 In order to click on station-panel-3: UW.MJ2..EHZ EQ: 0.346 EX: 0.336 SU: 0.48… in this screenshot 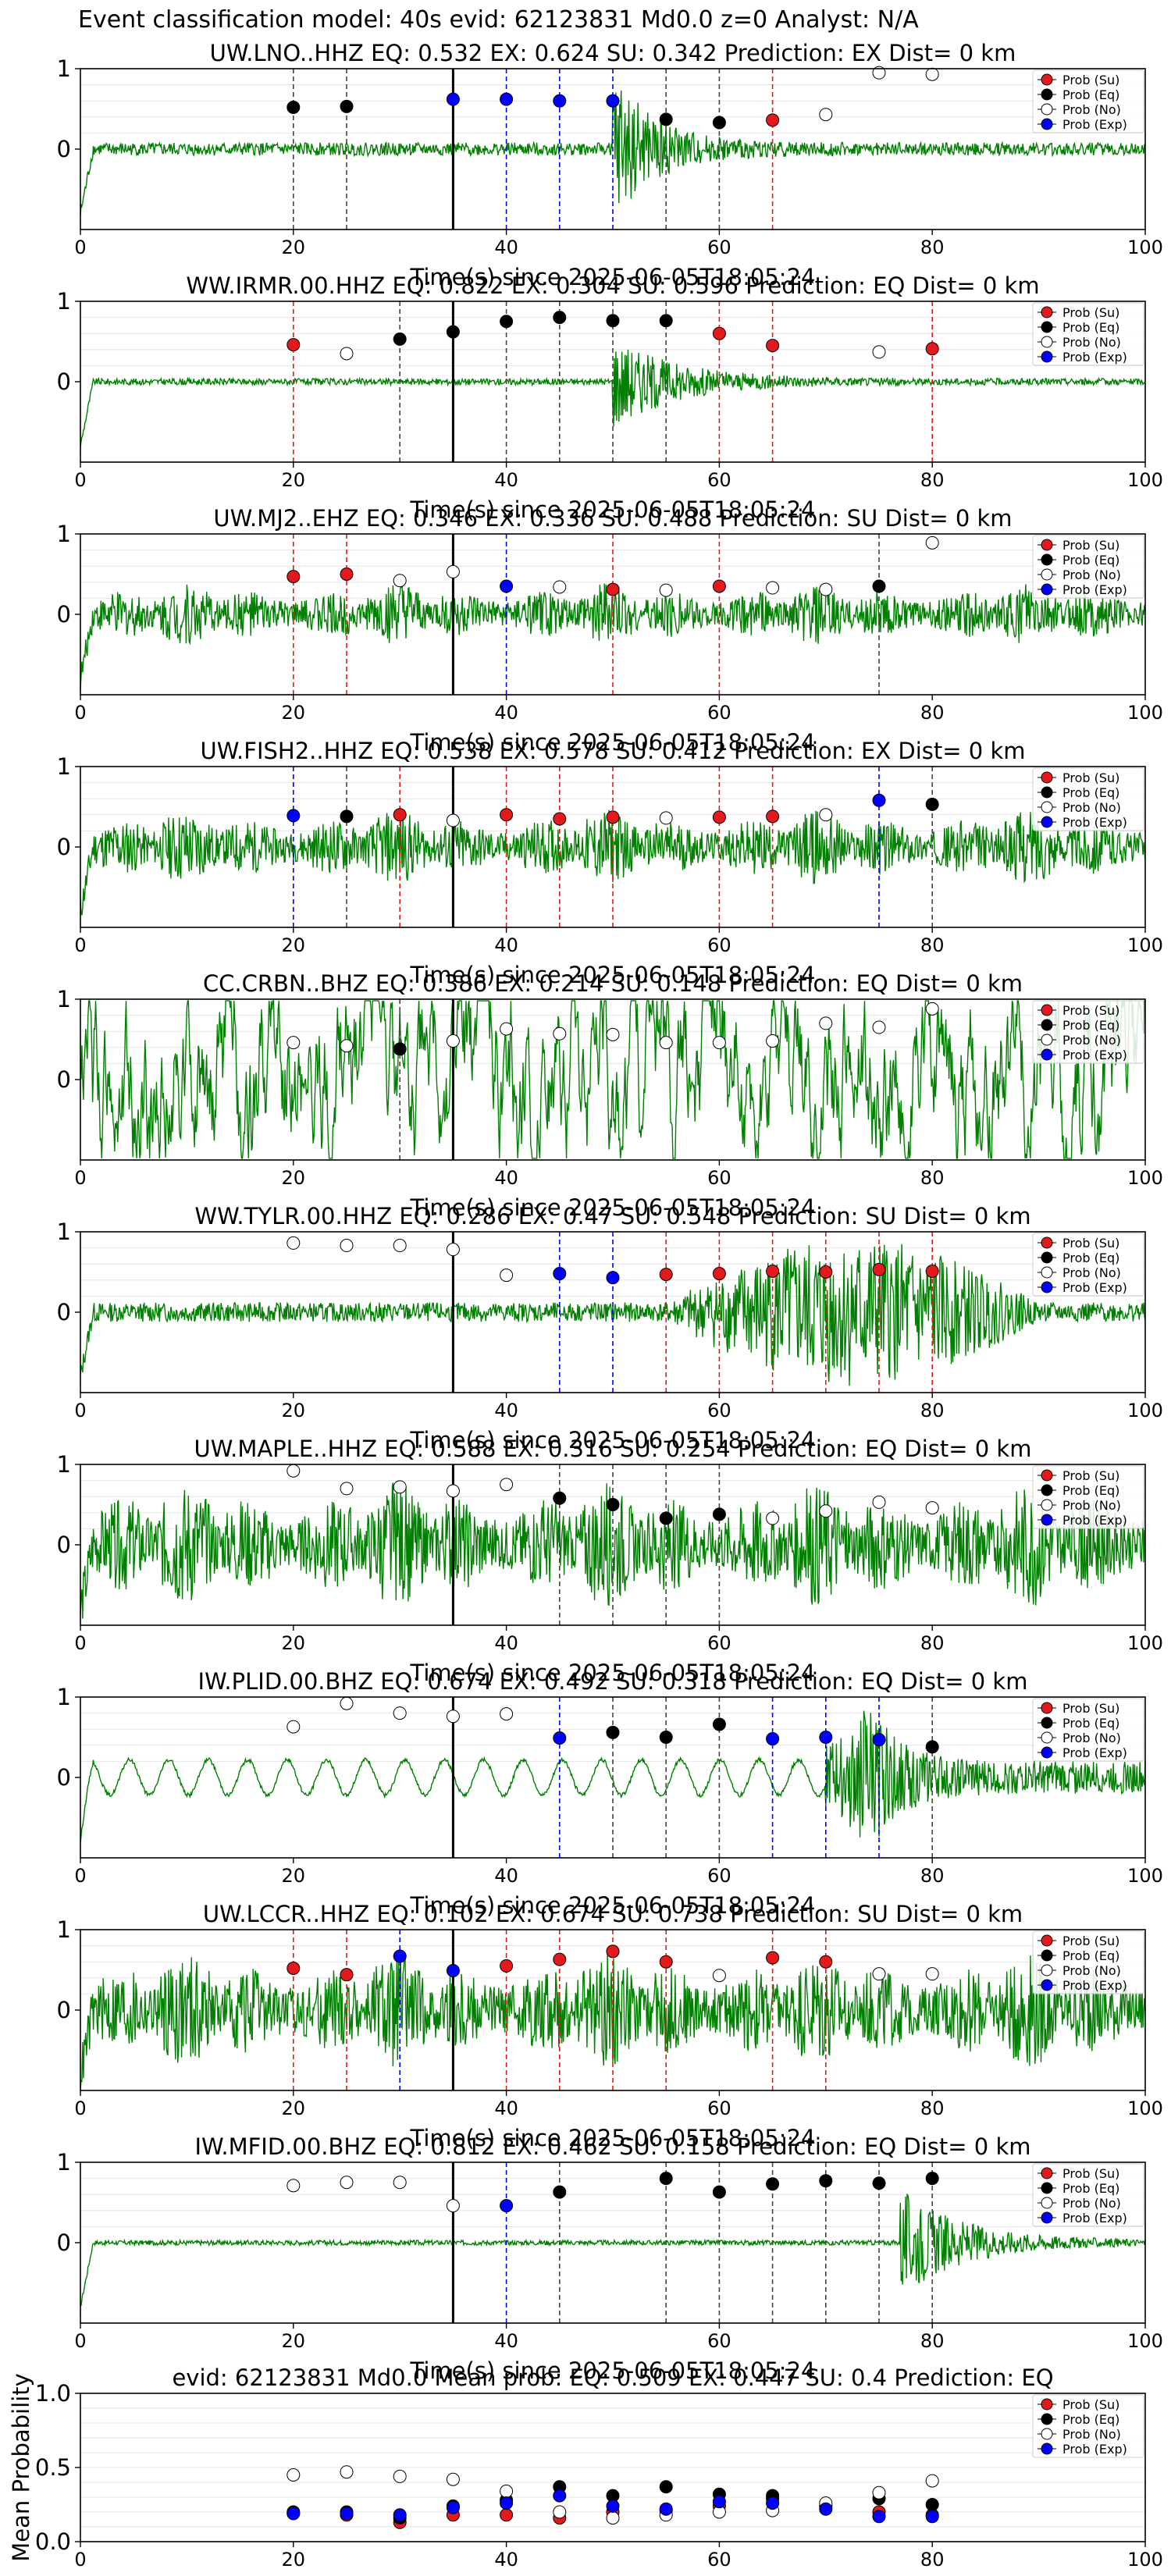, I will do `click(610, 630)`.